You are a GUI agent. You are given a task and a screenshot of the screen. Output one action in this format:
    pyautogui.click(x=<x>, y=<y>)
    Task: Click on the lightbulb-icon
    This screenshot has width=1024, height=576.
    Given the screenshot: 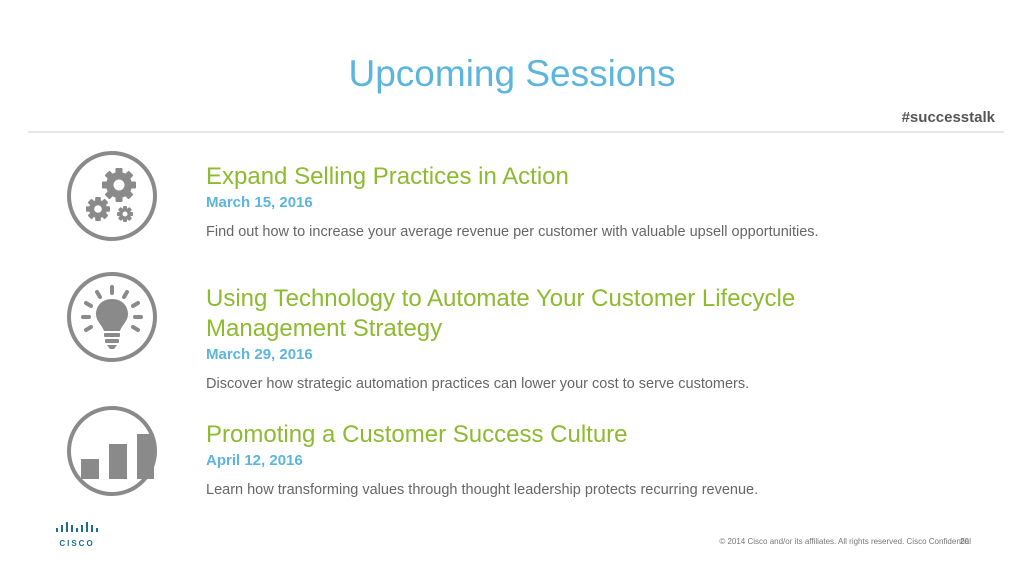 What is the action you would take?
    pyautogui.click(x=112, y=317)
    